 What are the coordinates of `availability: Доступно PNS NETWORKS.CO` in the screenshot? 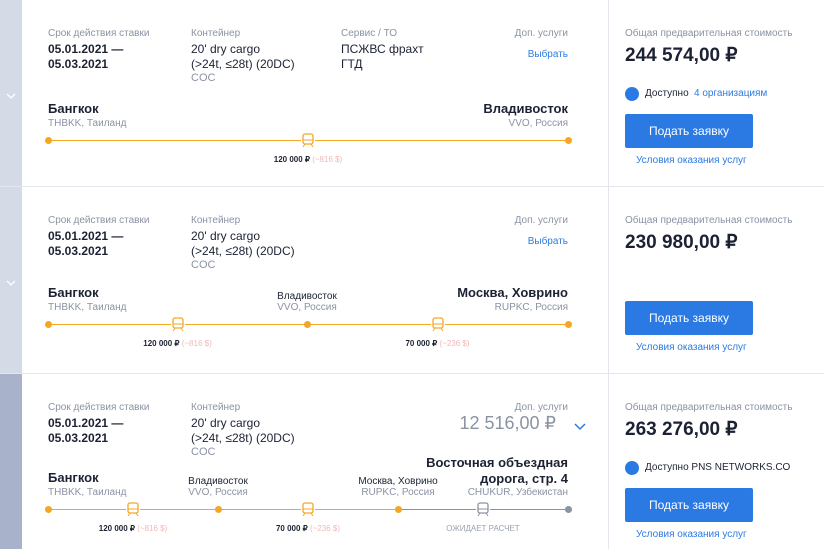 It's located at (718, 467).